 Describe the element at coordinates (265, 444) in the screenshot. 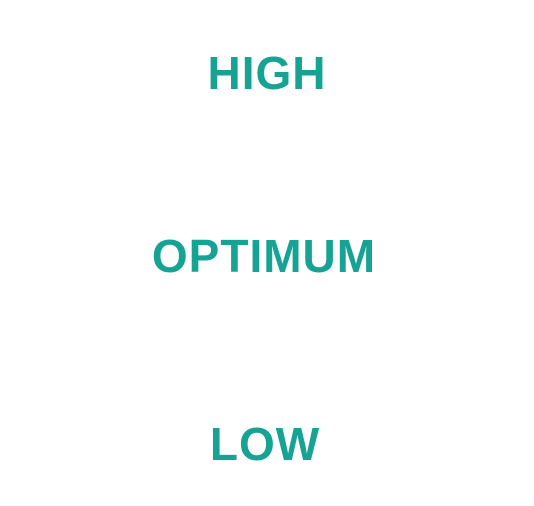

I see `level-label-low: LOW` at that location.